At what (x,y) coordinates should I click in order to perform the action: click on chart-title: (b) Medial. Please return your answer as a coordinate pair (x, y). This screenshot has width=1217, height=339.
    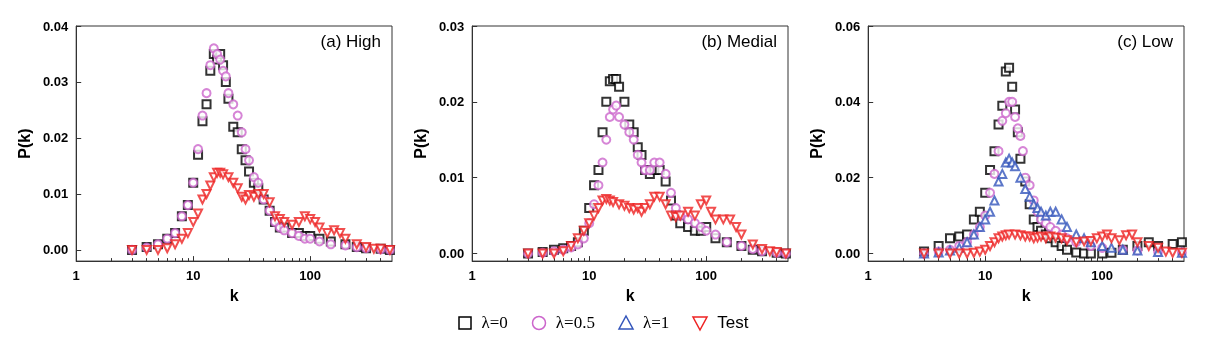
    Looking at the image, I should click on (739, 41).